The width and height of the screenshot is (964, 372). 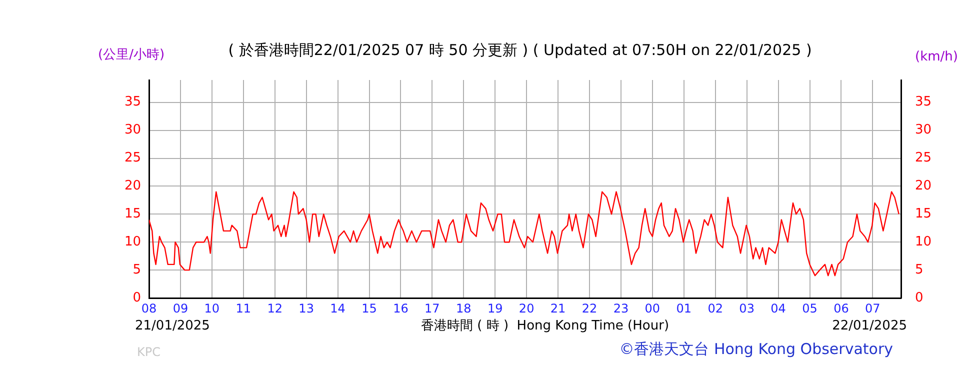 I want to click on x-tick-label: 08, so click(x=149, y=308).